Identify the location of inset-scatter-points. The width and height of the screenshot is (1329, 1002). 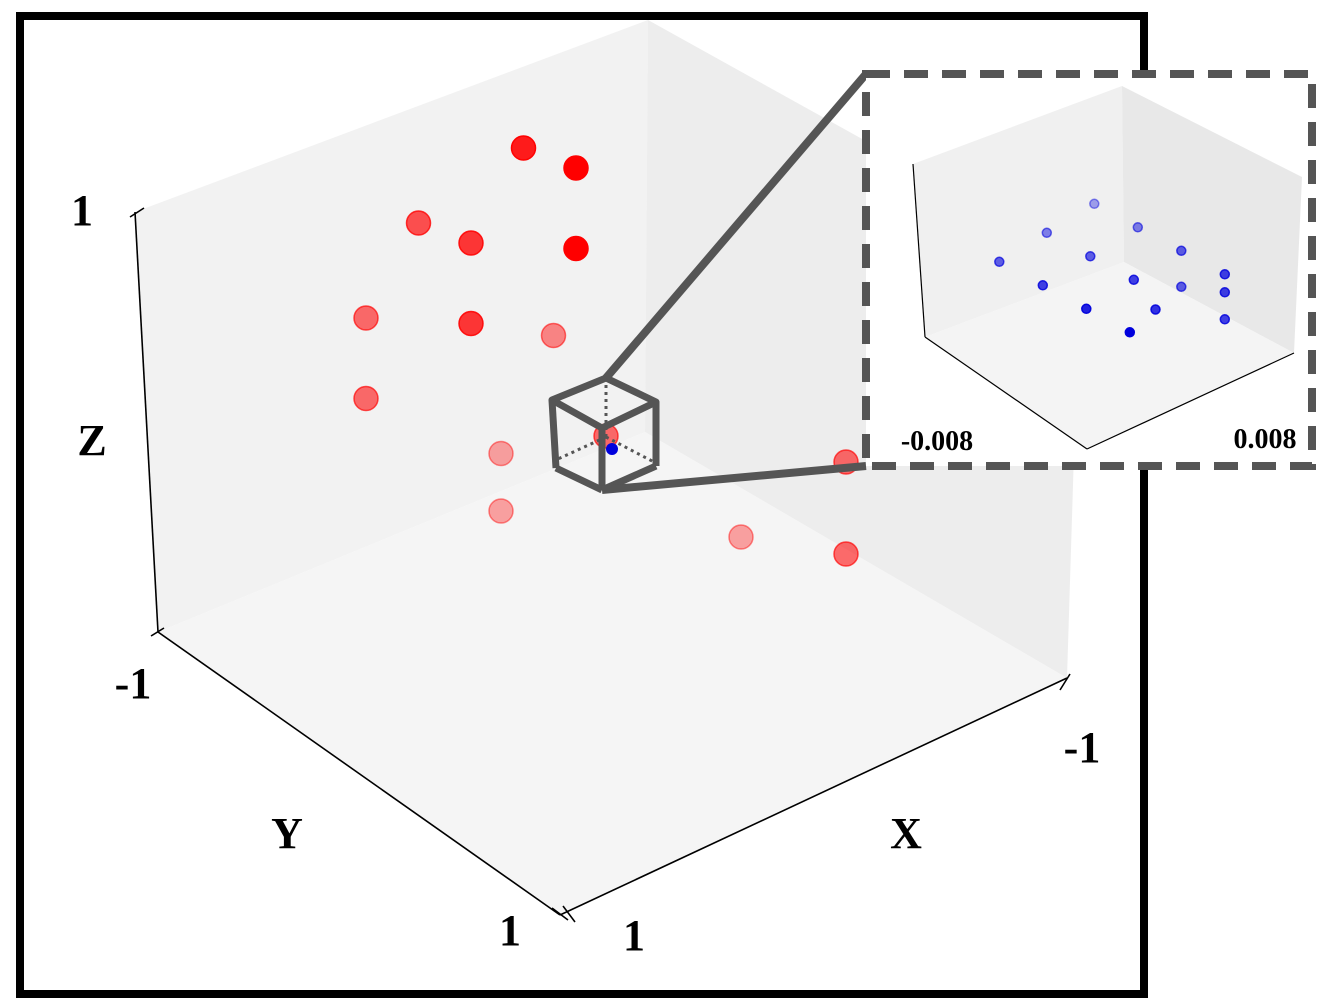
(1112, 268).